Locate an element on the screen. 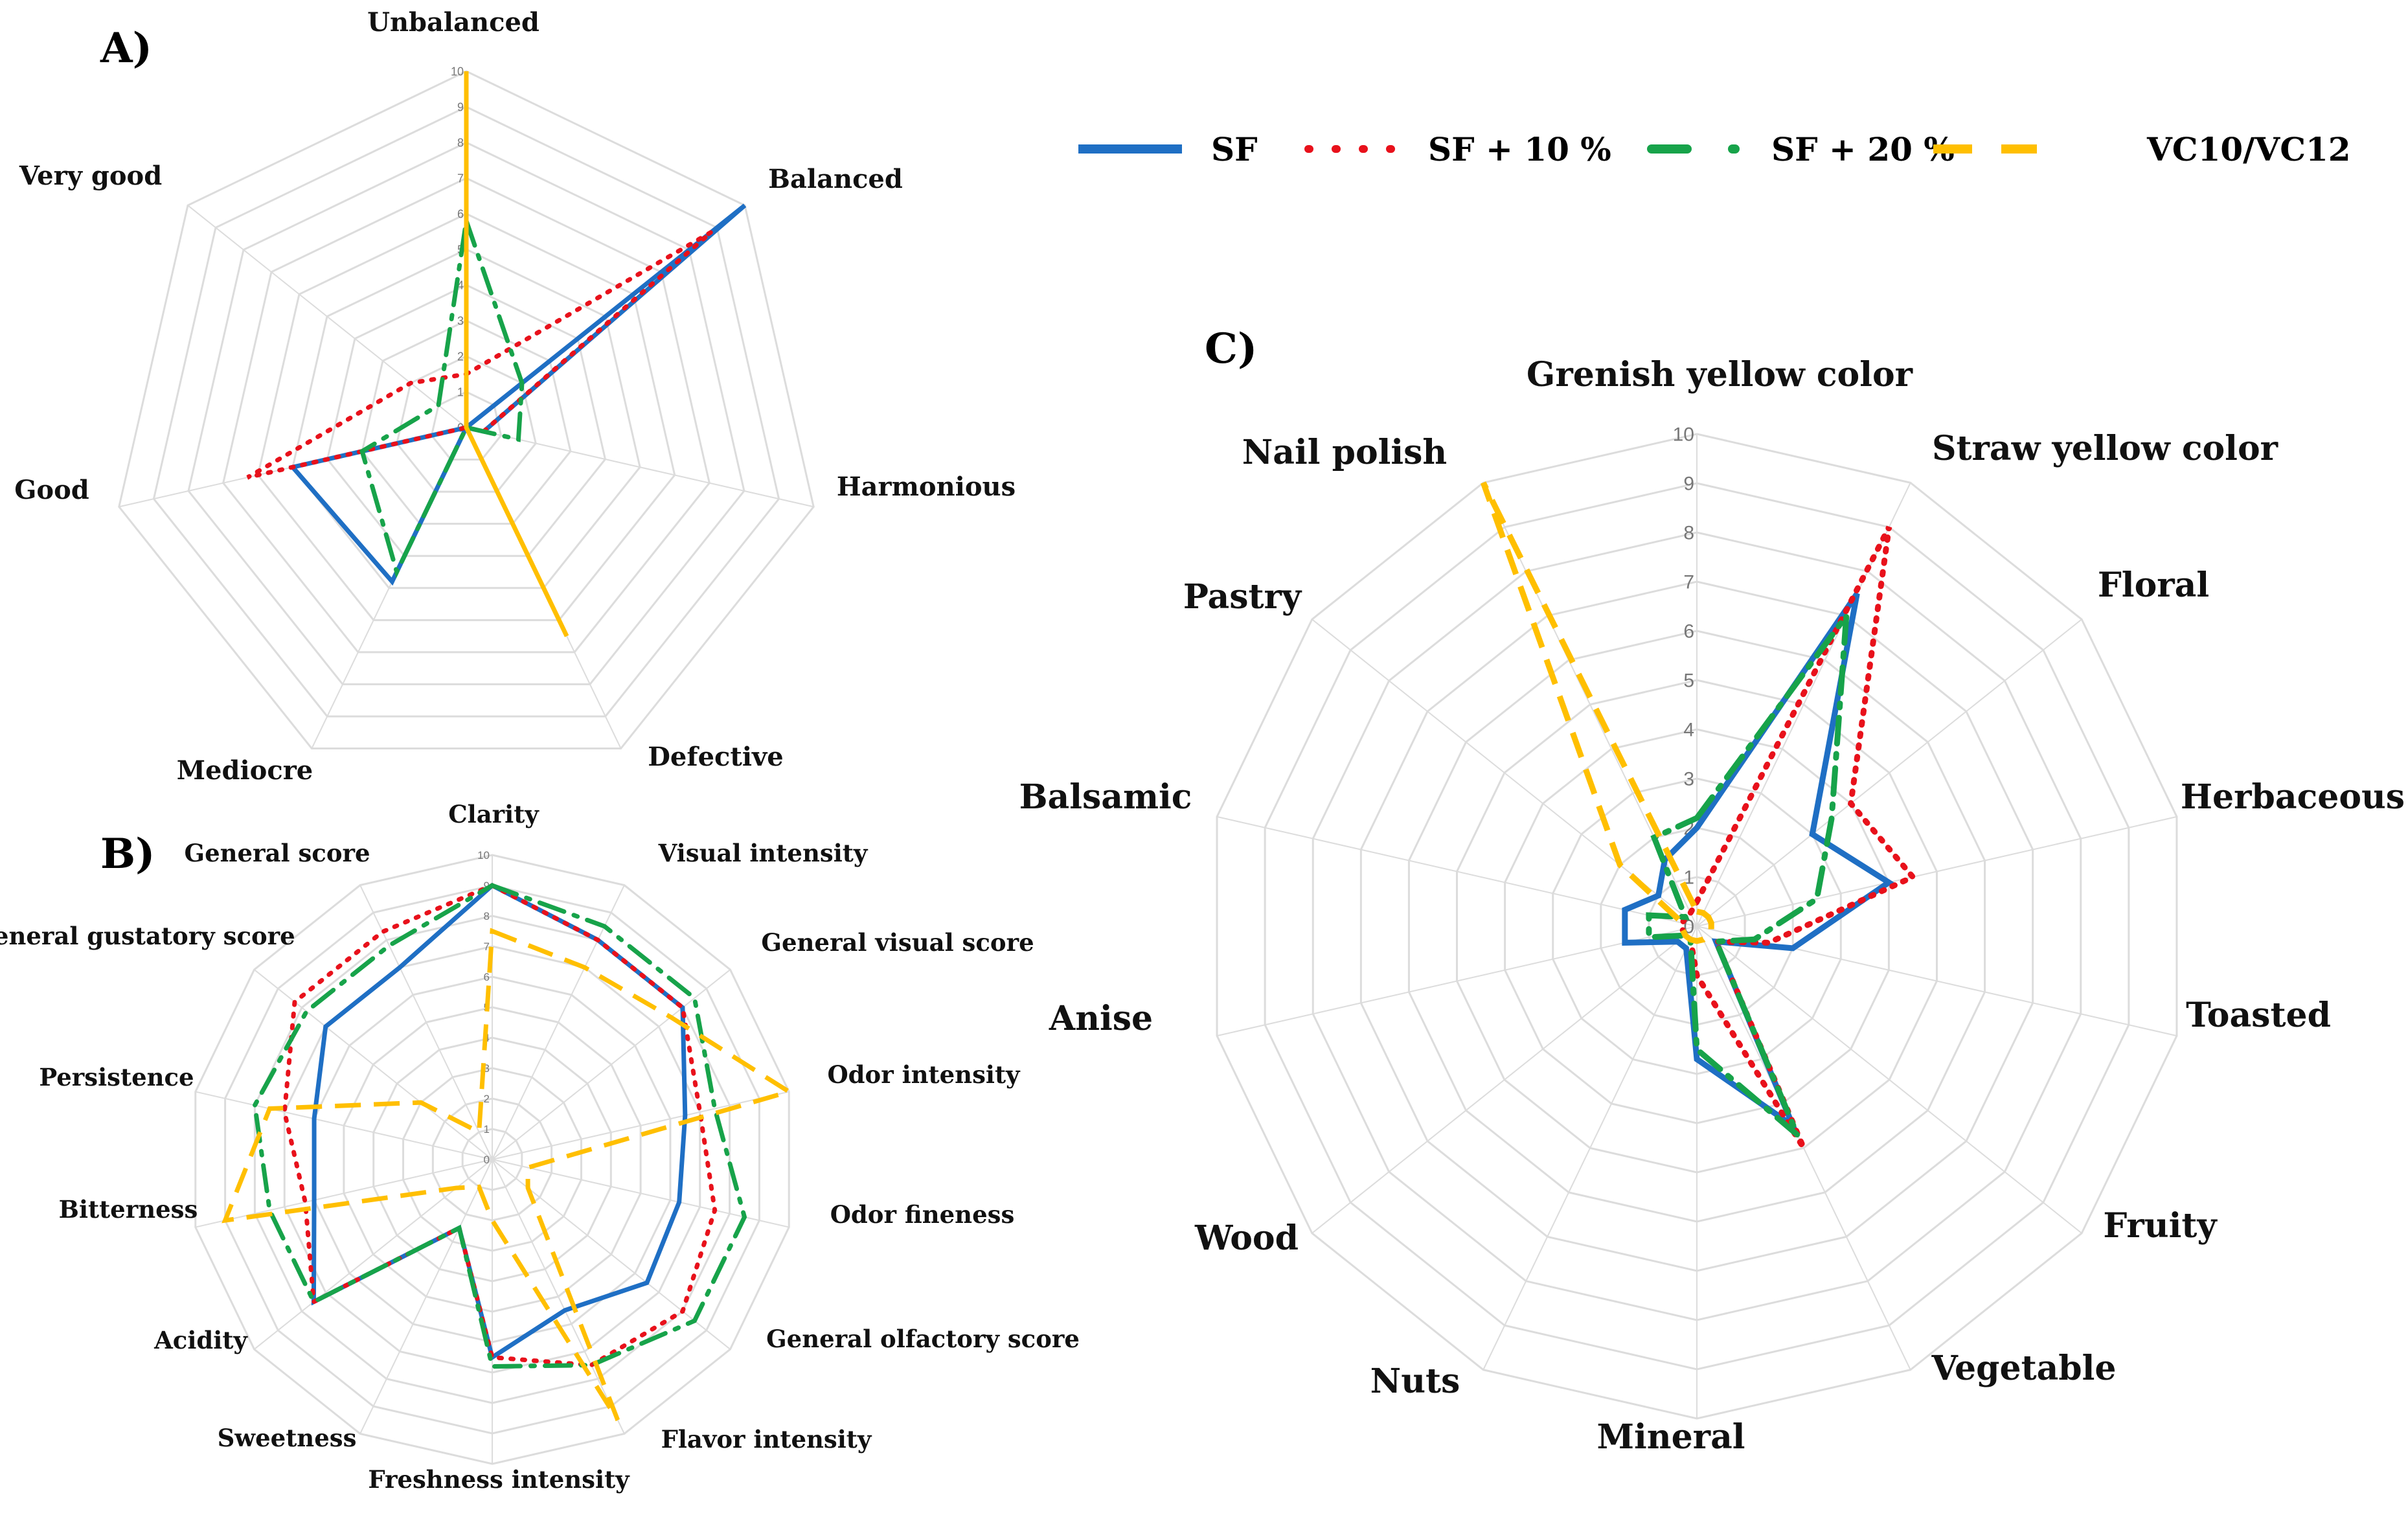 This screenshot has height=1517, width=2408. axis-label: Grenish yellow color is located at coordinates (1720, 374).